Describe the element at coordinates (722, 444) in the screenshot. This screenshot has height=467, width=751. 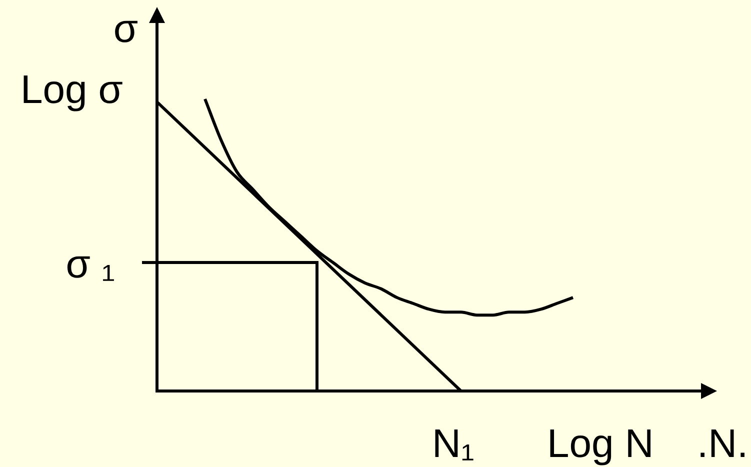
I see `text: .N.` at that location.